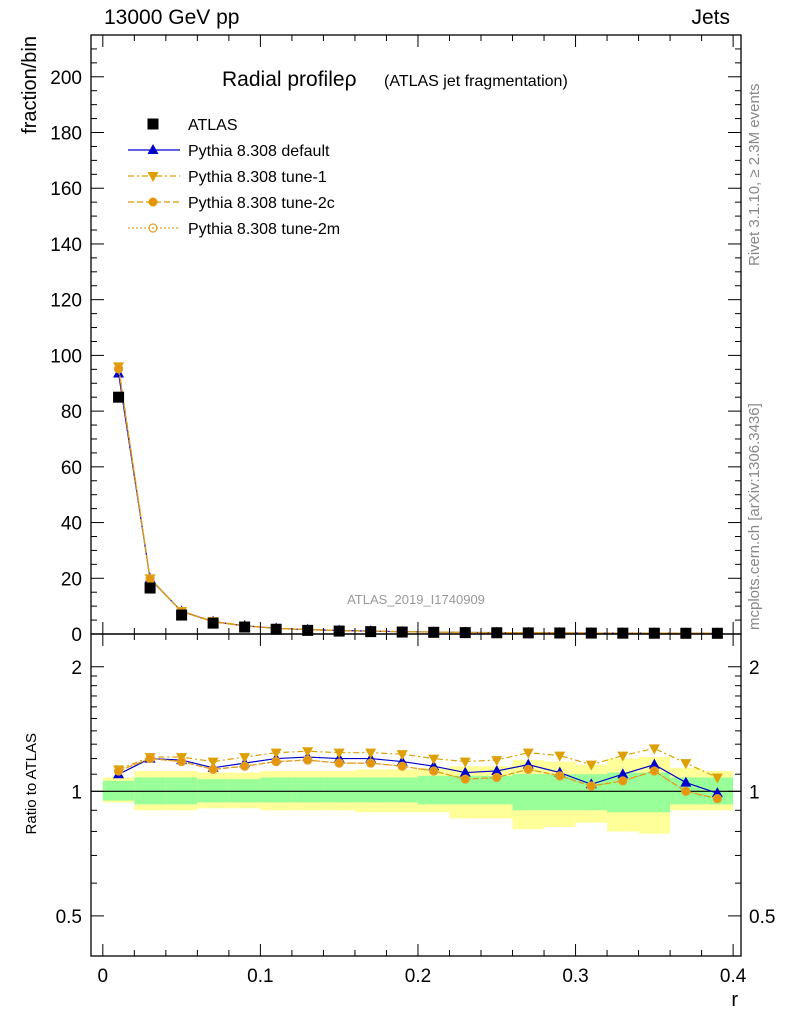  What do you see at coordinates (172, 17) in the screenshot?
I see `header-process-label: 13000 GeV pp` at bounding box center [172, 17].